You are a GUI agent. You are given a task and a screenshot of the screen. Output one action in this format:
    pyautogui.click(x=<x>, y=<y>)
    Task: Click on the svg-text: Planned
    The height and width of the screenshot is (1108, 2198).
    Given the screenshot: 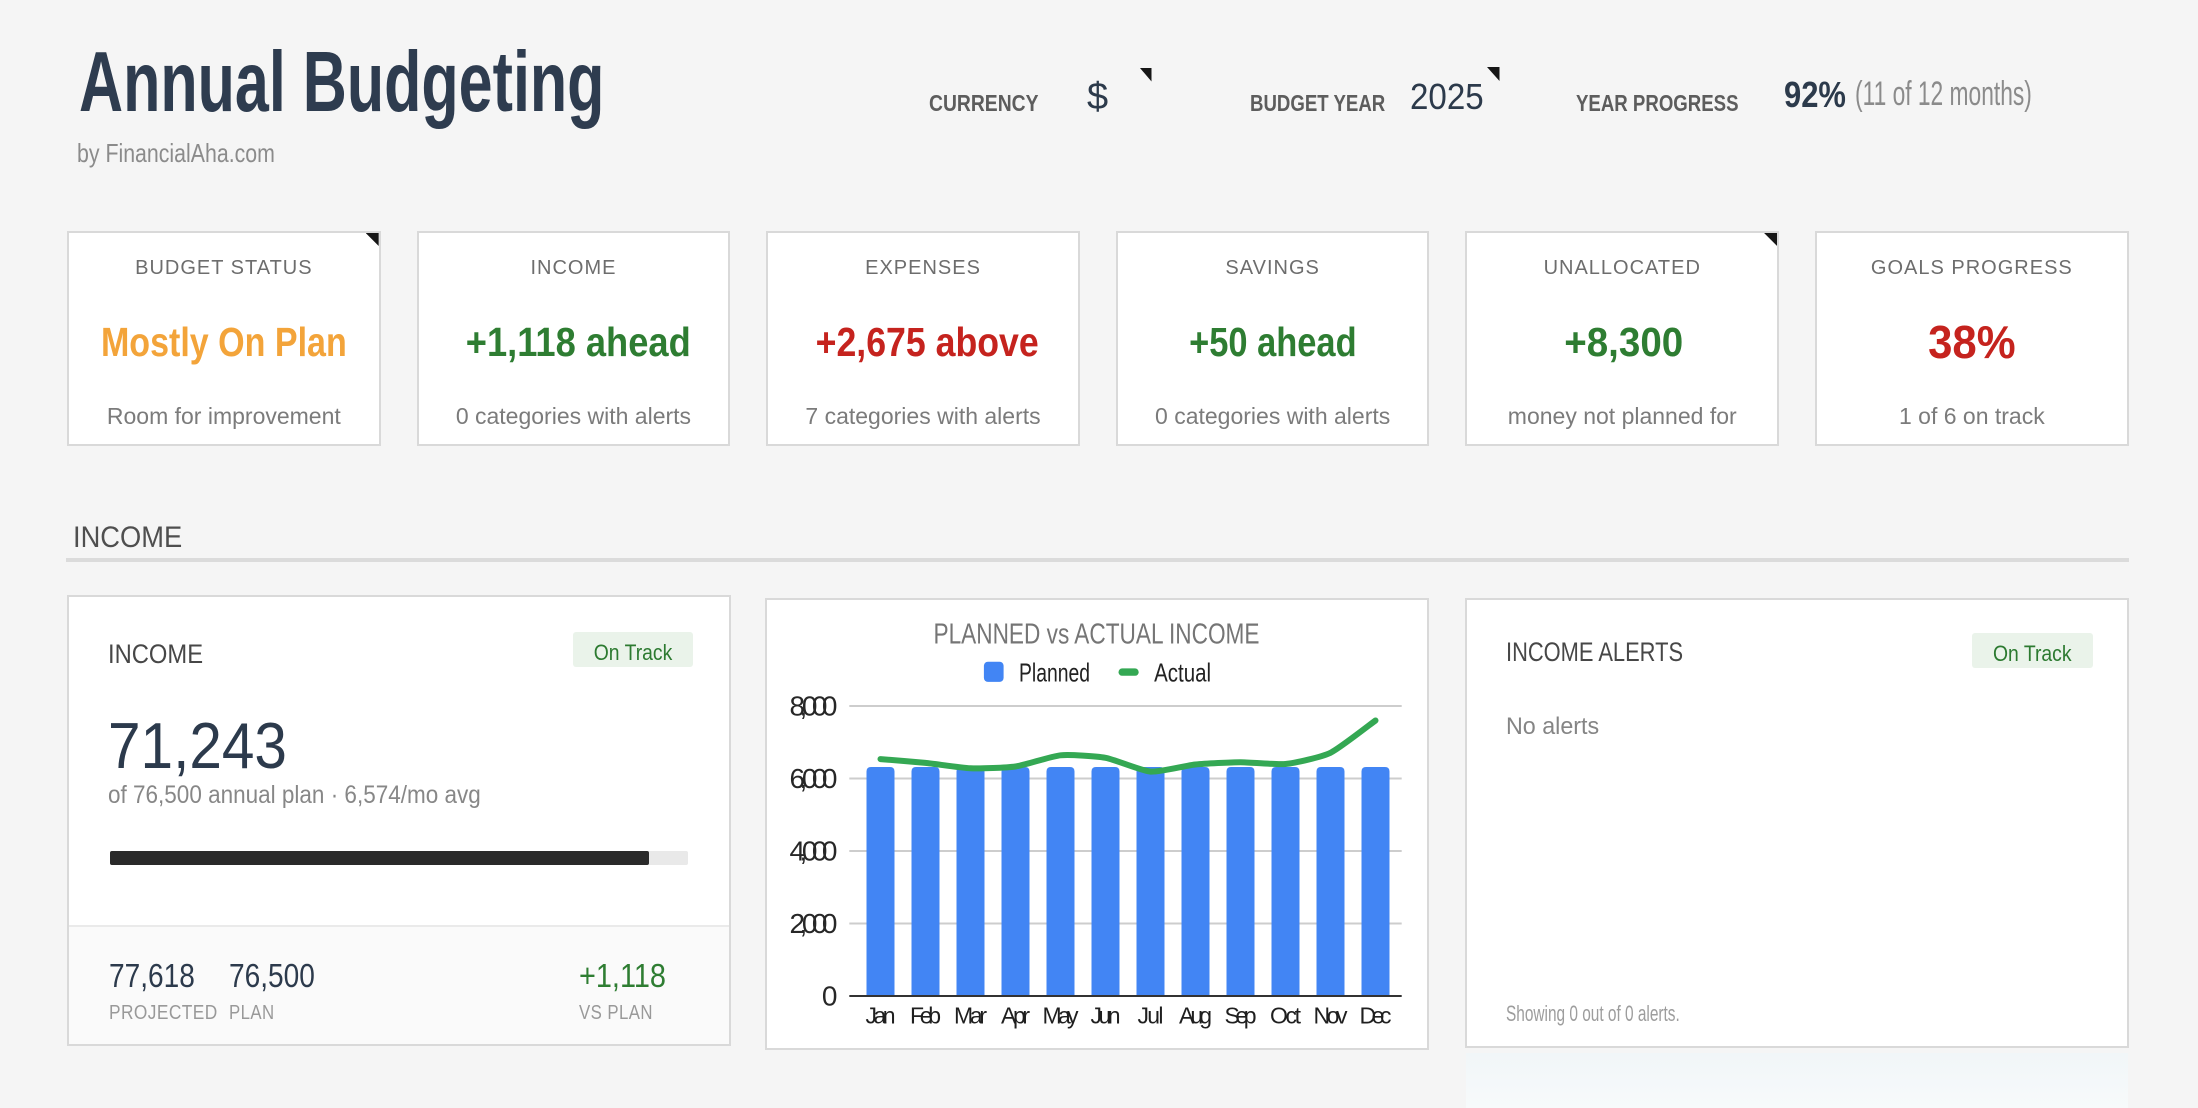 What is the action you would take?
    pyautogui.click(x=1054, y=672)
    